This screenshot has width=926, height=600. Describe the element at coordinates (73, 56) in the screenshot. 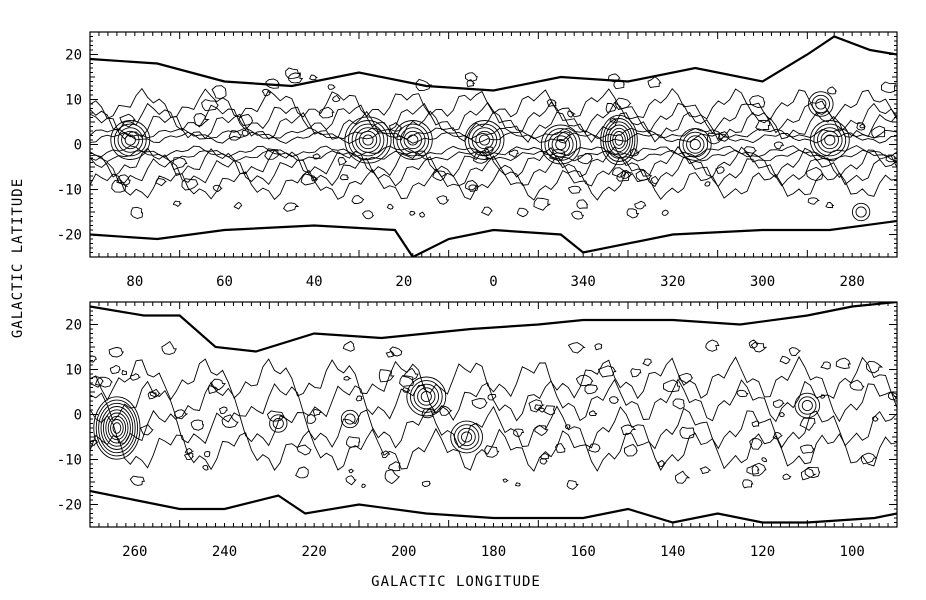

I see `y-tick-label: 20` at that location.